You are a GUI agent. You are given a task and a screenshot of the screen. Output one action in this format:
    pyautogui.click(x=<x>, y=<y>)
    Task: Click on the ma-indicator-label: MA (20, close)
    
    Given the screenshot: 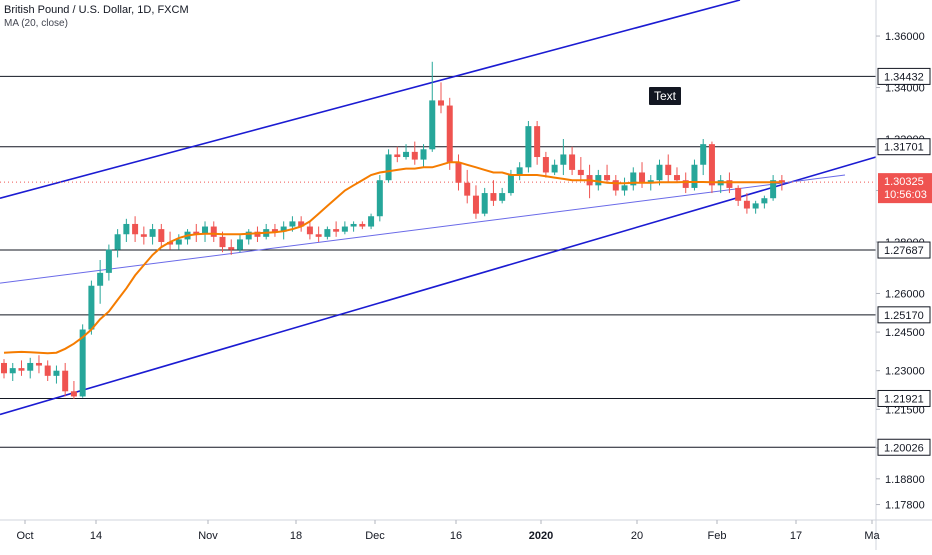 What is the action you would take?
    pyautogui.click(x=36, y=23)
    